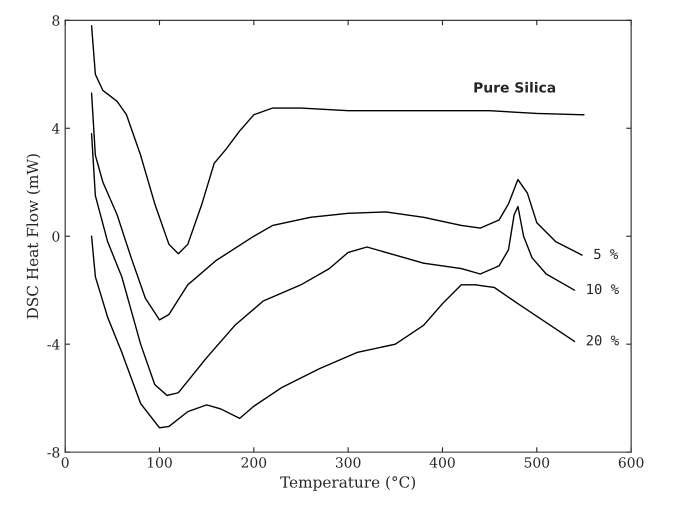  Describe the element at coordinates (606, 254) in the screenshot. I see `series-label: 5 %` at that location.